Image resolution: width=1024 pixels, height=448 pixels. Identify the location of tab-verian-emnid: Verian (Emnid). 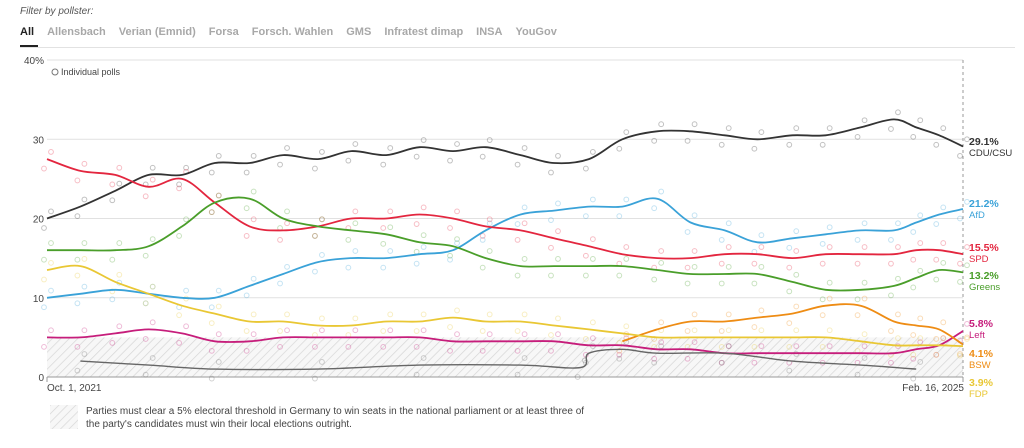
(157, 32).